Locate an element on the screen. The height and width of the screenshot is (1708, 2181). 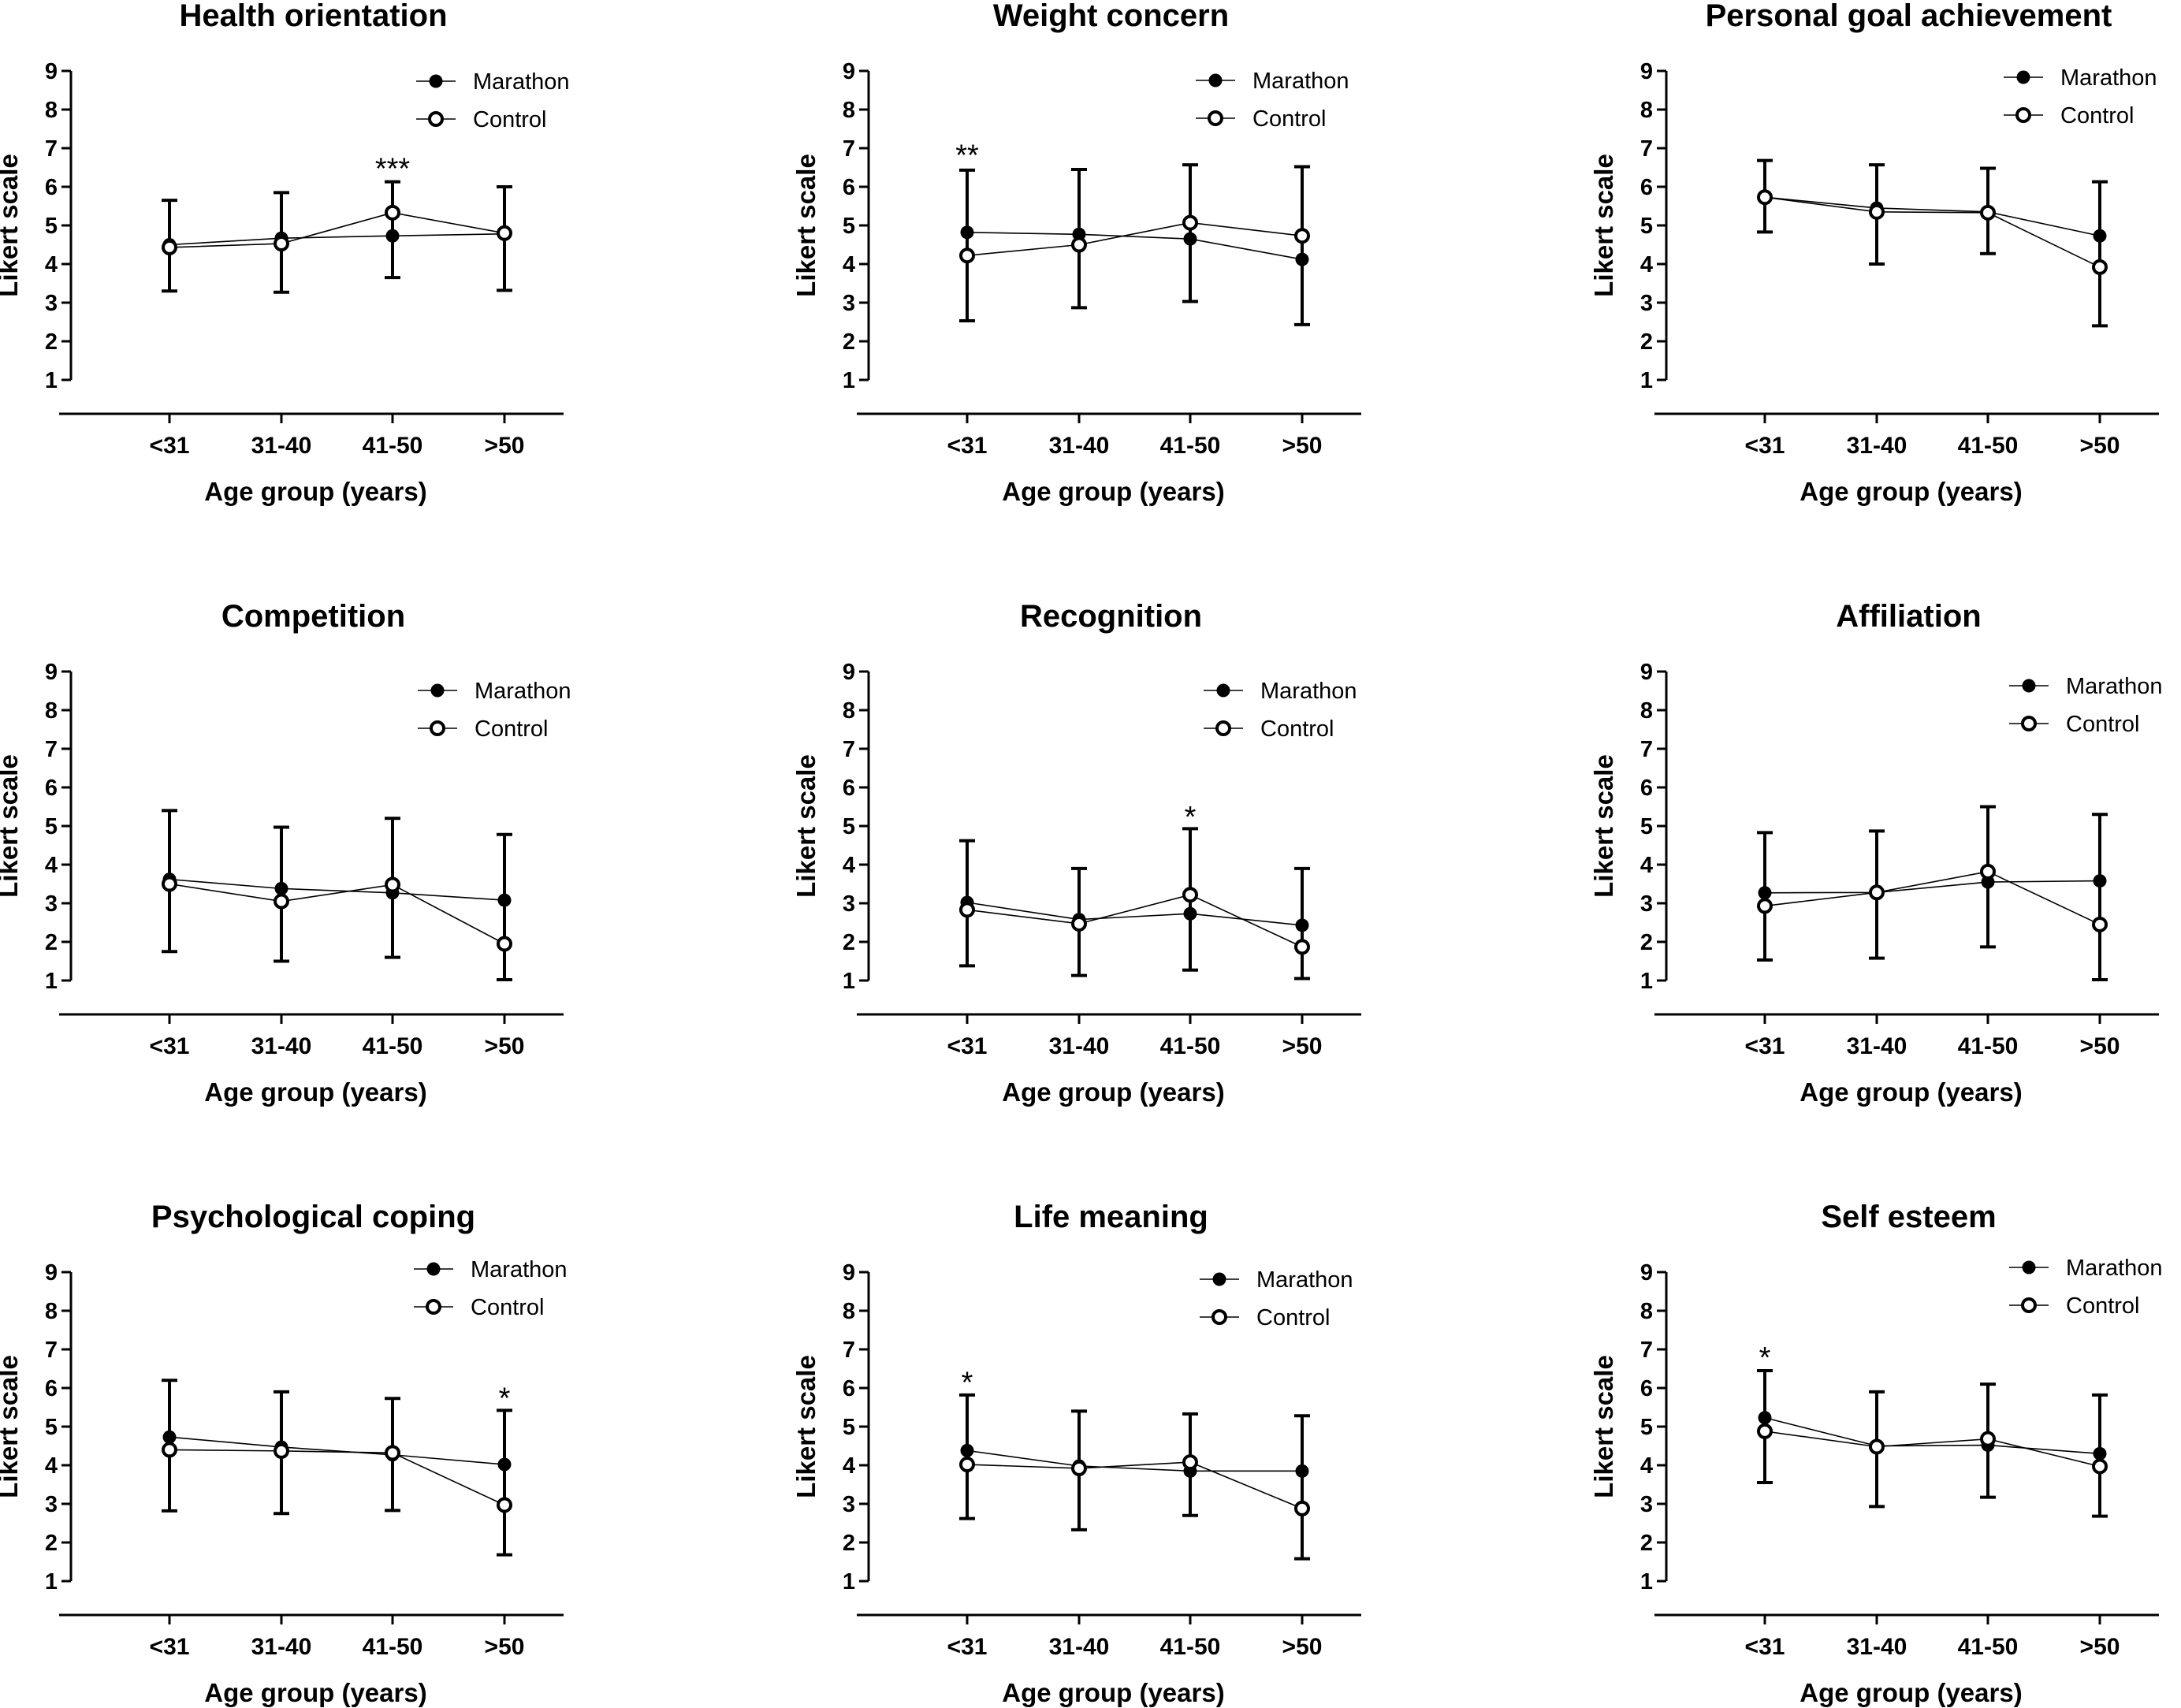
marathon-line is located at coordinates (1932, 887).